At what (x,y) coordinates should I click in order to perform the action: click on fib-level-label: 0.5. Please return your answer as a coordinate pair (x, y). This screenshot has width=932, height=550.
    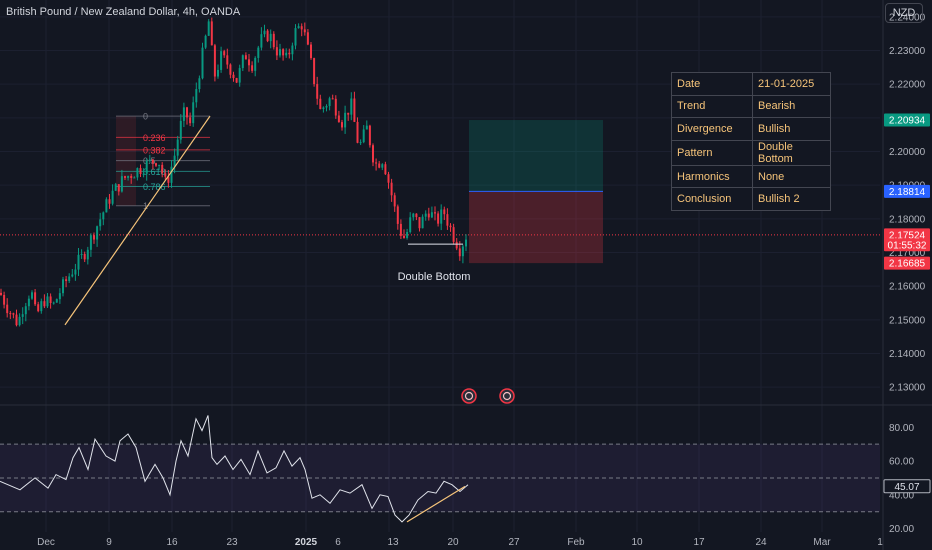
    Looking at the image, I should click on (149, 161).